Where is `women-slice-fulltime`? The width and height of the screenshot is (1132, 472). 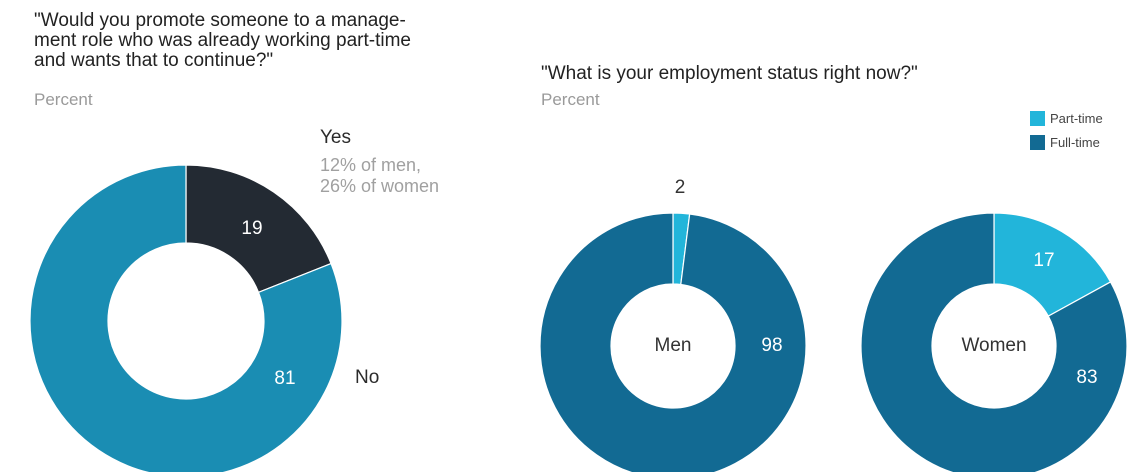
women-slice-fulltime is located at coordinates (994, 342).